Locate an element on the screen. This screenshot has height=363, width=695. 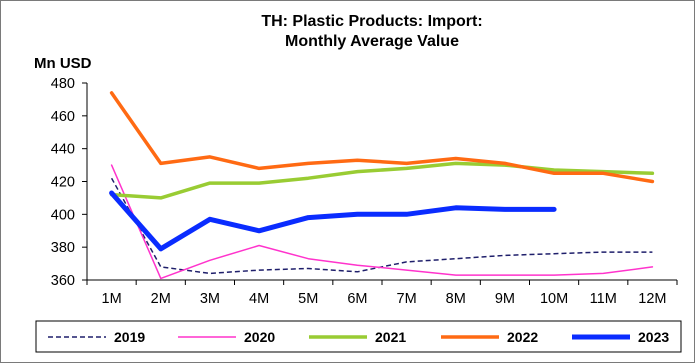
x-tick-label: 5M is located at coordinates (308, 299).